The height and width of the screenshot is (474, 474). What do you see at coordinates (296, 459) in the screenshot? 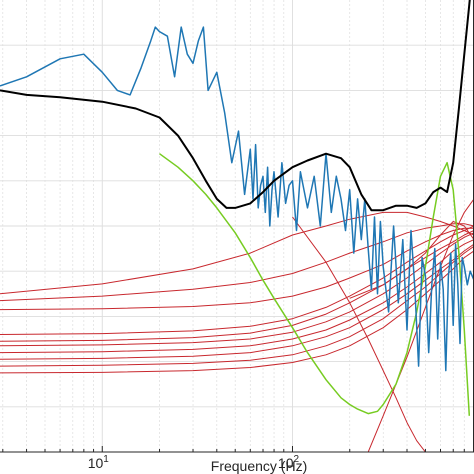
I see `tick-exponent: 2` at bounding box center [296, 459].